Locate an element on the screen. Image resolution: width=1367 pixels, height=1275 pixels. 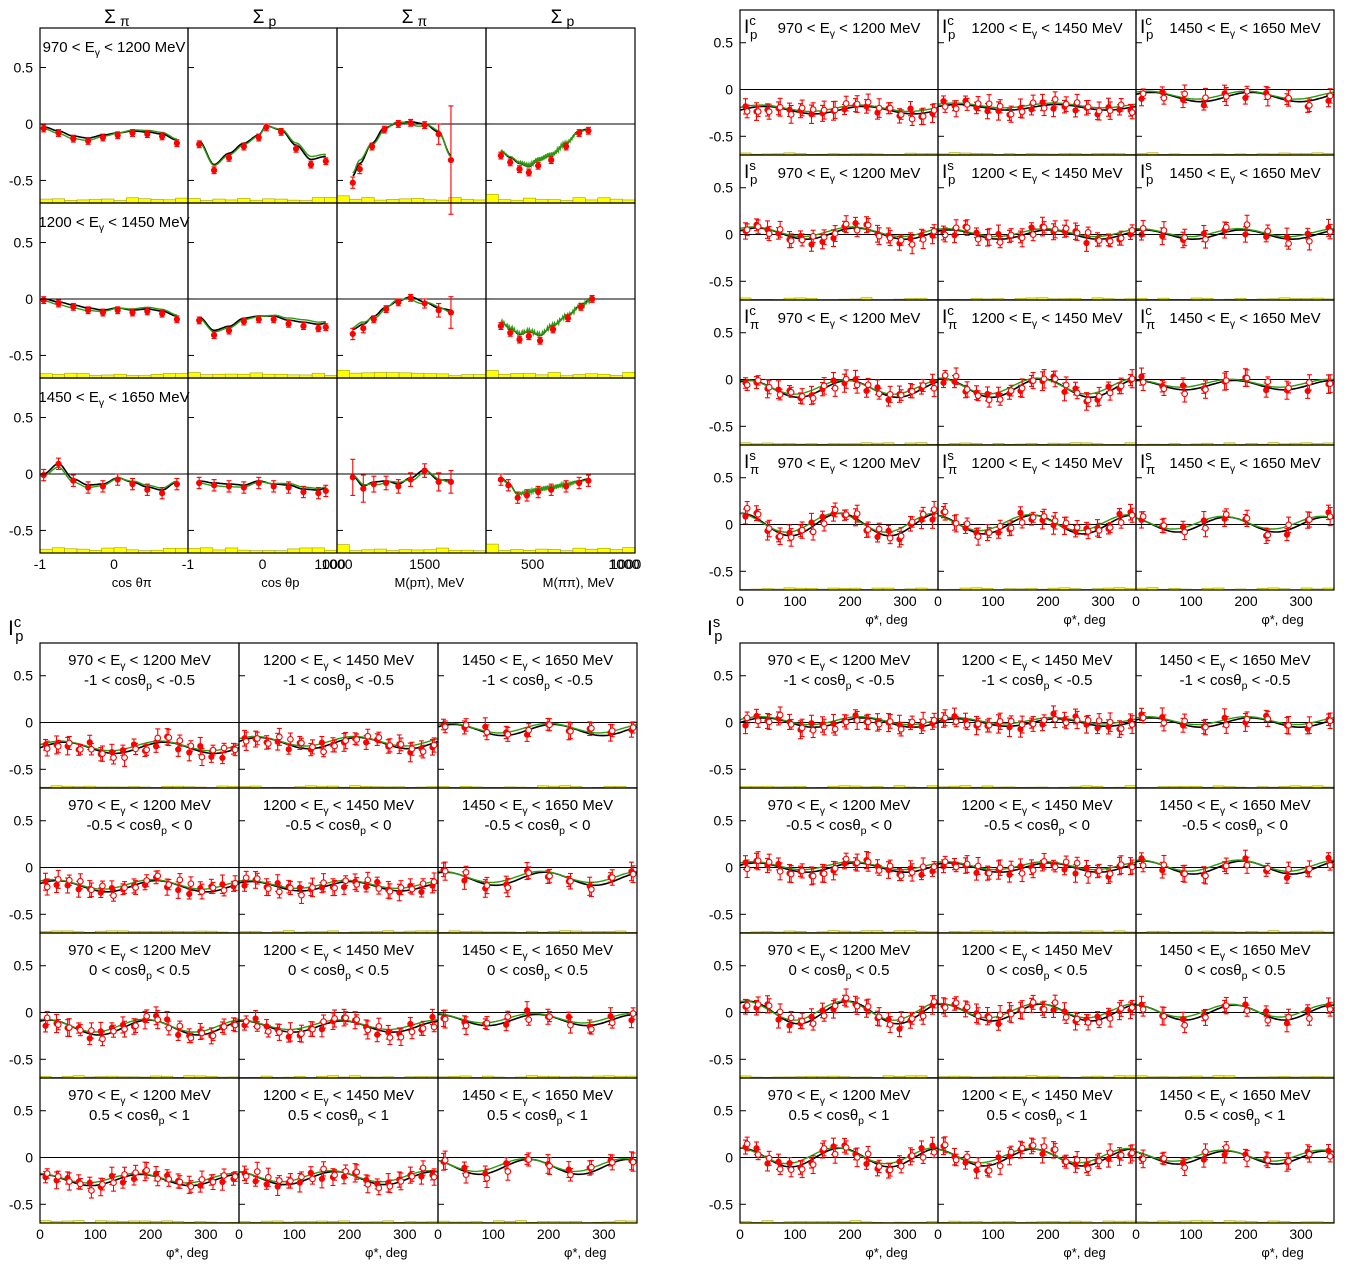
angle-range-label: 0 < cosθp < 0.5 is located at coordinates (537, 972).